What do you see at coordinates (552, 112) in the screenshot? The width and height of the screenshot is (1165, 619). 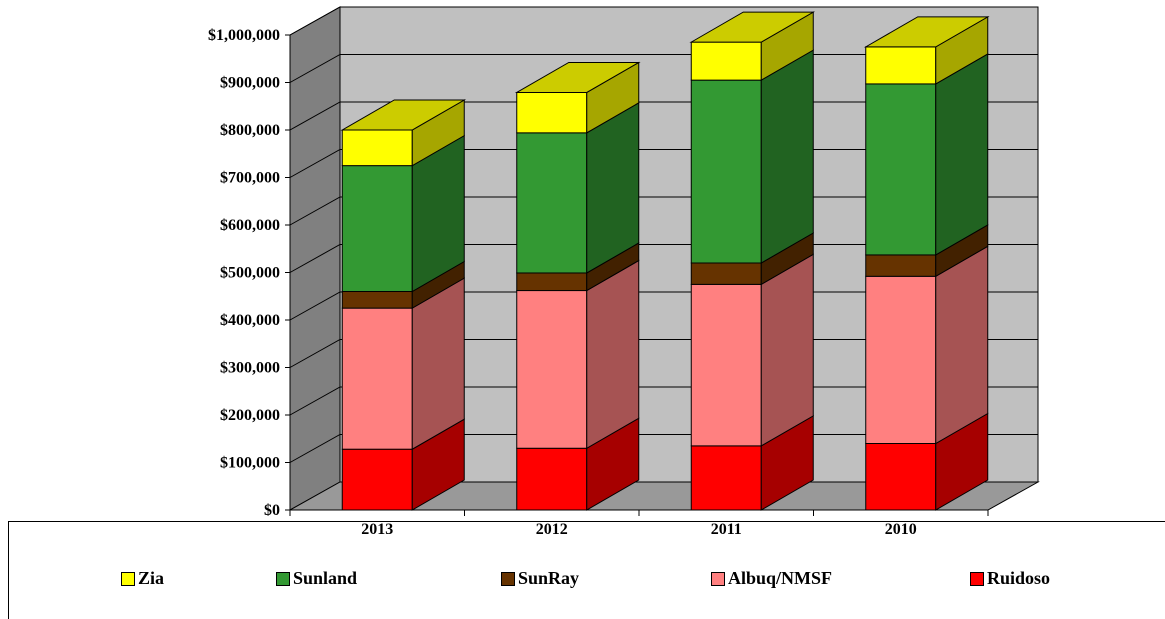 I see `bar-segment-zia-2012` at bounding box center [552, 112].